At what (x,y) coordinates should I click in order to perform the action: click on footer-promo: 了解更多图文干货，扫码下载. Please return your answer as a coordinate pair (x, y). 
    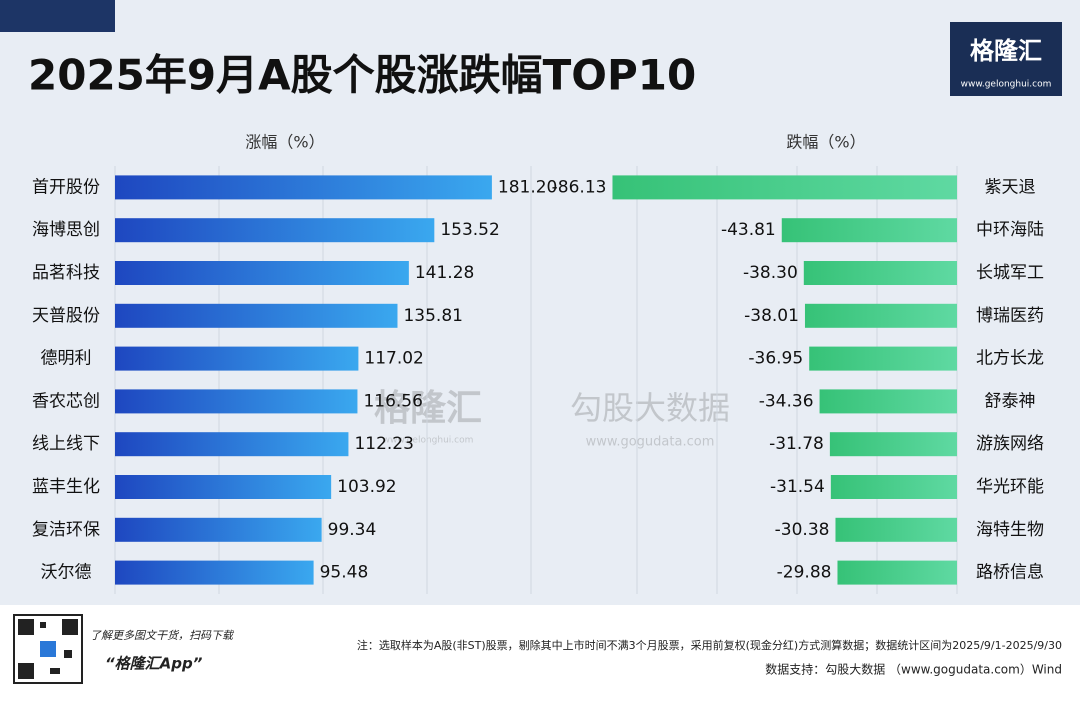
    Looking at the image, I should click on (162, 635).